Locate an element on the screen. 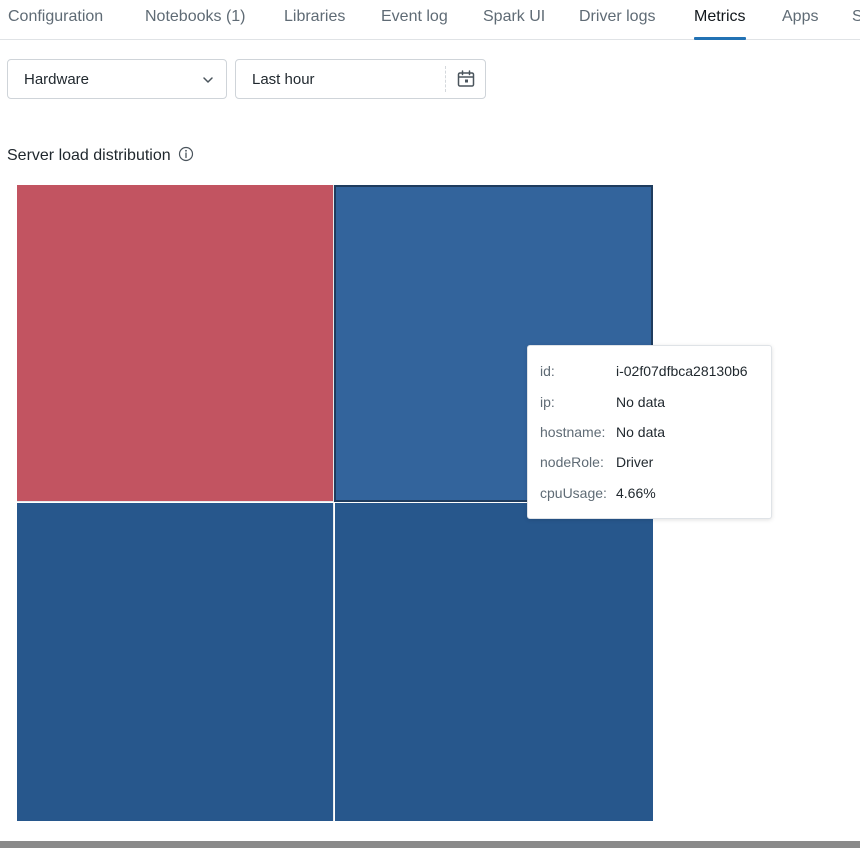 Image resolution: width=860 pixels, height=848 pixels. tooltip-value: 4.66% is located at coordinates (636, 493).